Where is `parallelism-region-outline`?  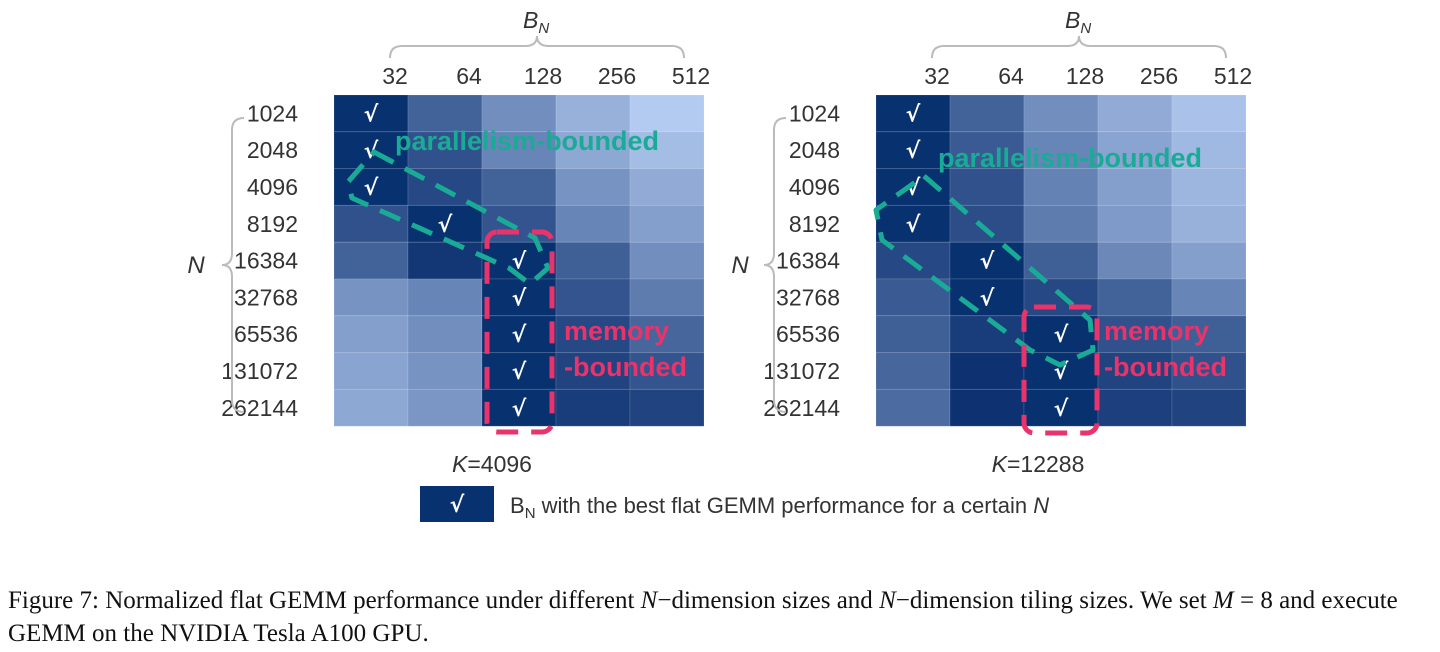
parallelism-region-outline is located at coordinates (984, 270).